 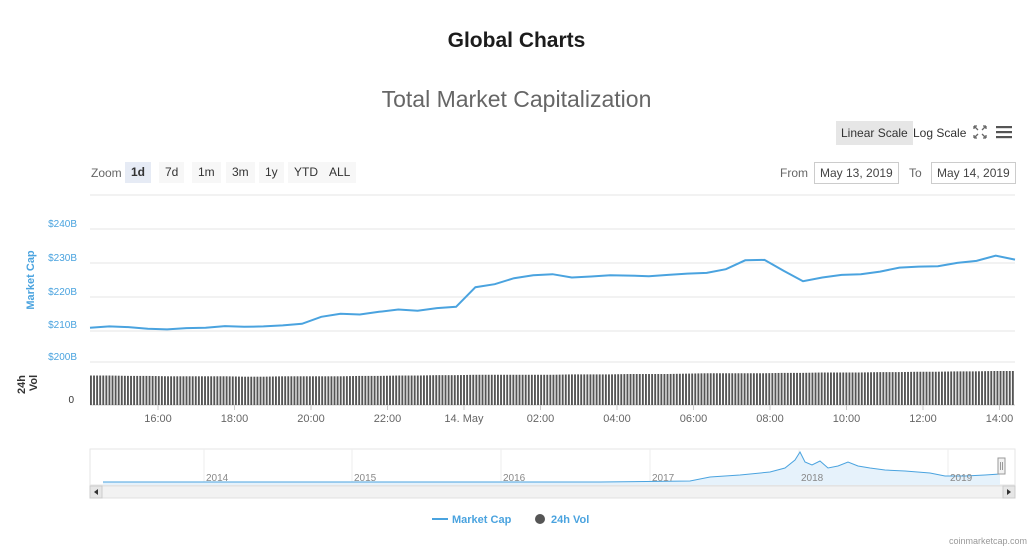 I want to click on zoom-7d-button: 7d, so click(x=172, y=172).